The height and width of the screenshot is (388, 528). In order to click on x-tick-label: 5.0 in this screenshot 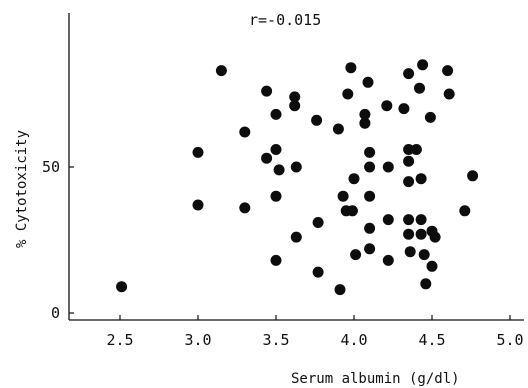, I will do `click(509, 340)`.